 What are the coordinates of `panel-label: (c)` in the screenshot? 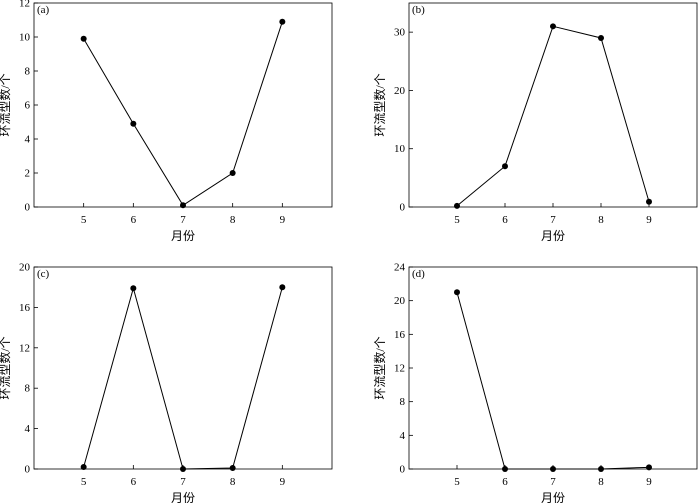 It's located at (43, 274).